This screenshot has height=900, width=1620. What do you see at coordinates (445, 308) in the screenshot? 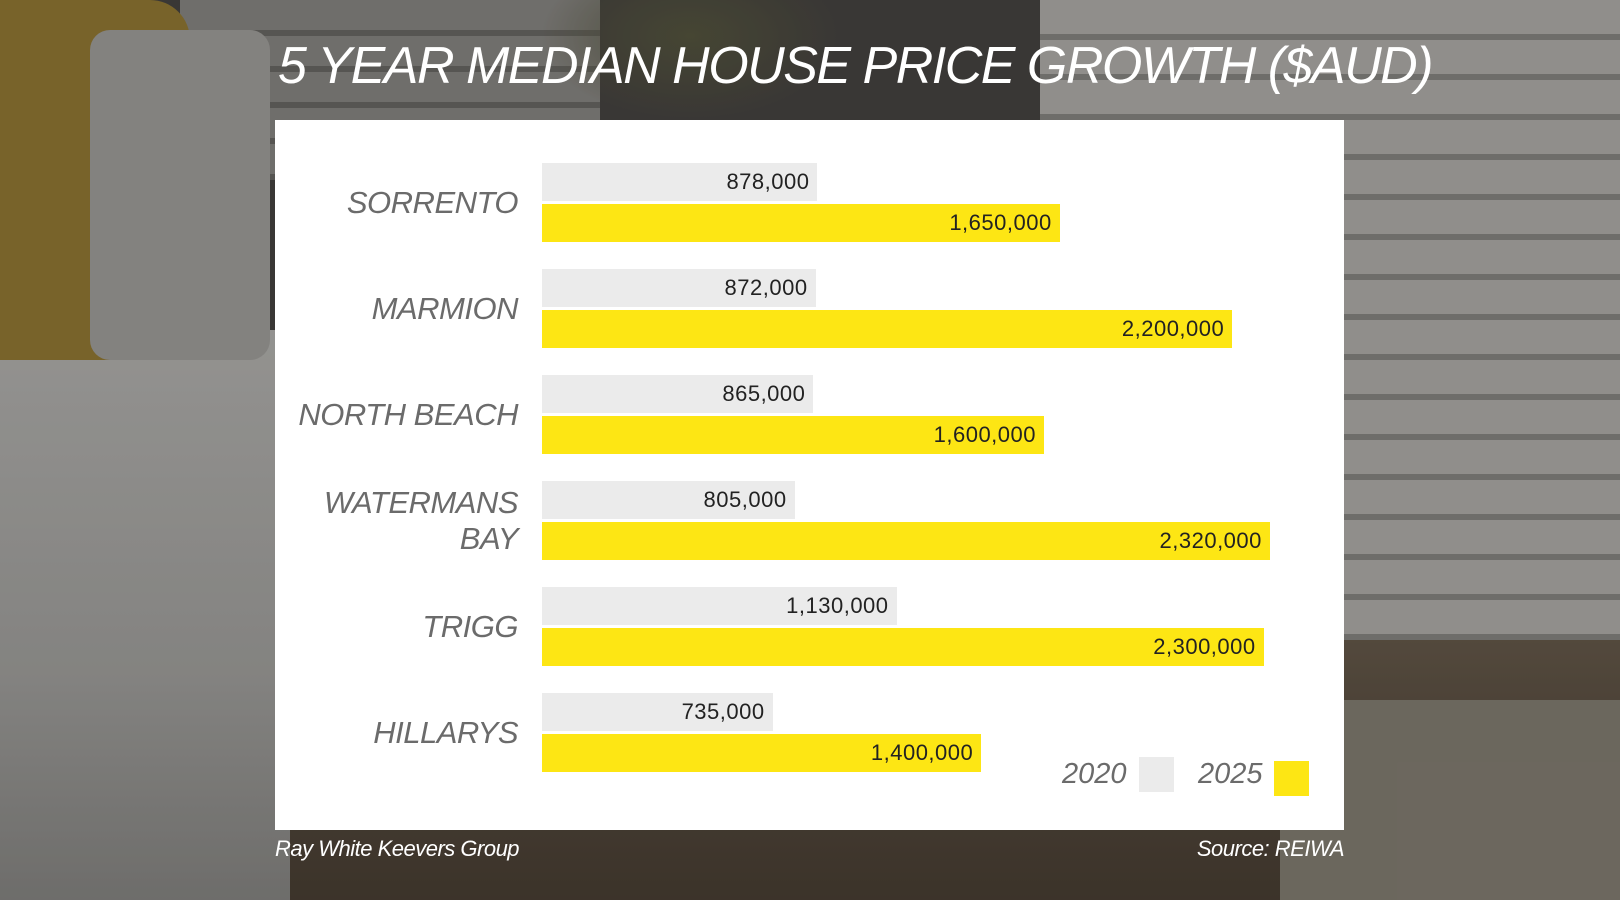
I see `category-label-line: MARMION` at bounding box center [445, 308].